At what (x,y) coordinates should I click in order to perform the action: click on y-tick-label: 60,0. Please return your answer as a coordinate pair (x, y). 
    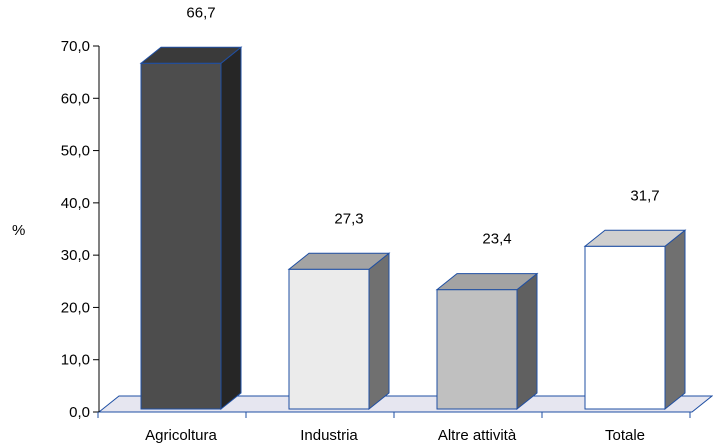
    Looking at the image, I should click on (75, 98).